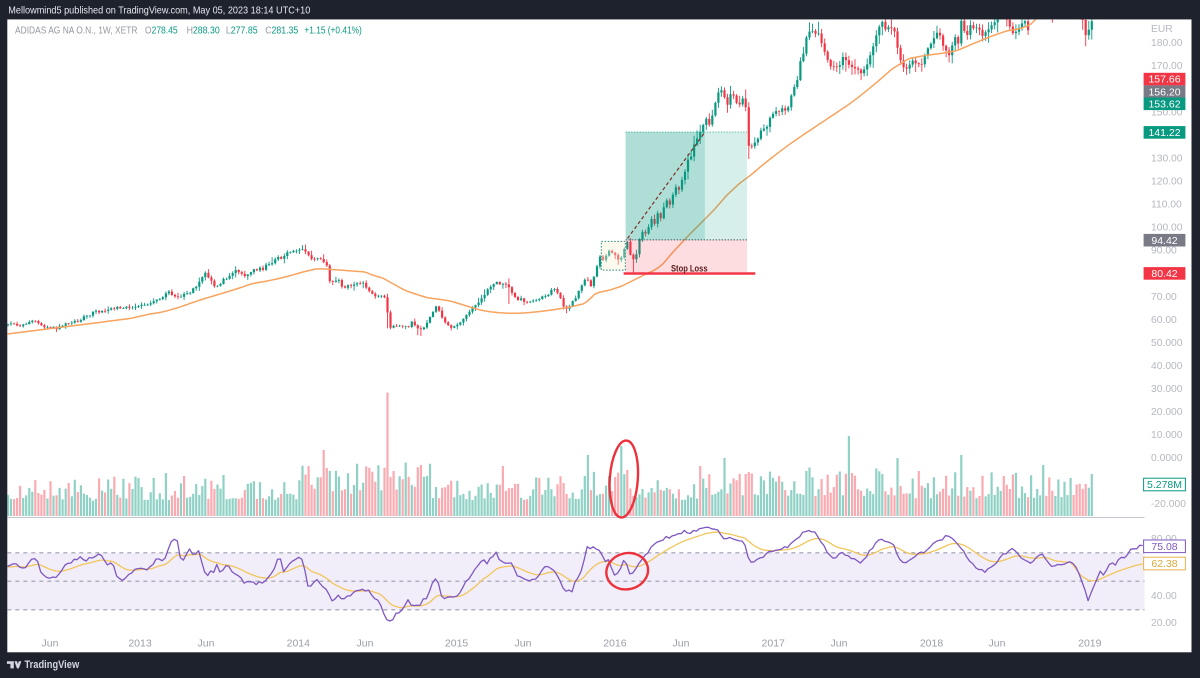  Describe the element at coordinates (457, 644) in the screenshot. I see `svg-text: 2015` at that location.